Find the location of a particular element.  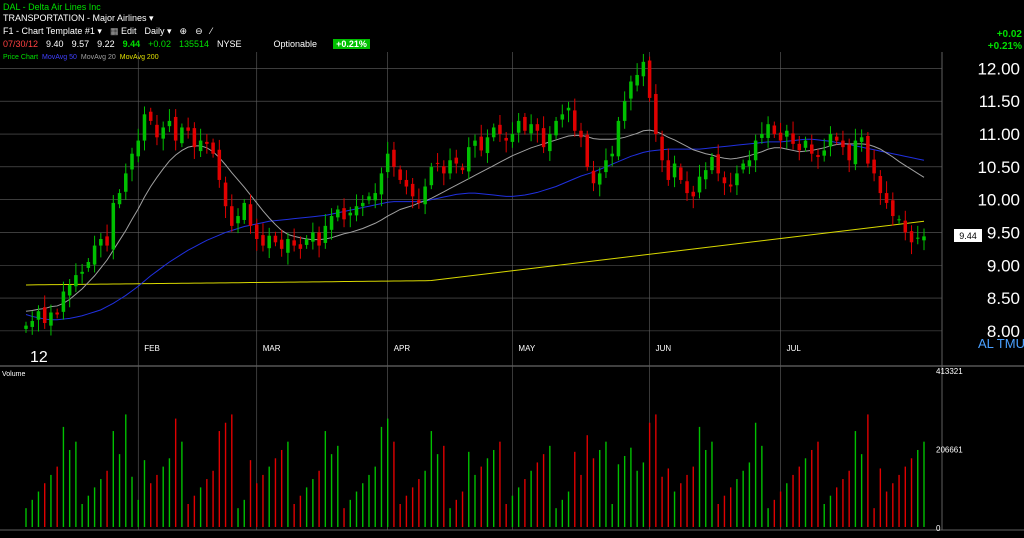

month-label: JUN is located at coordinates (664, 348).